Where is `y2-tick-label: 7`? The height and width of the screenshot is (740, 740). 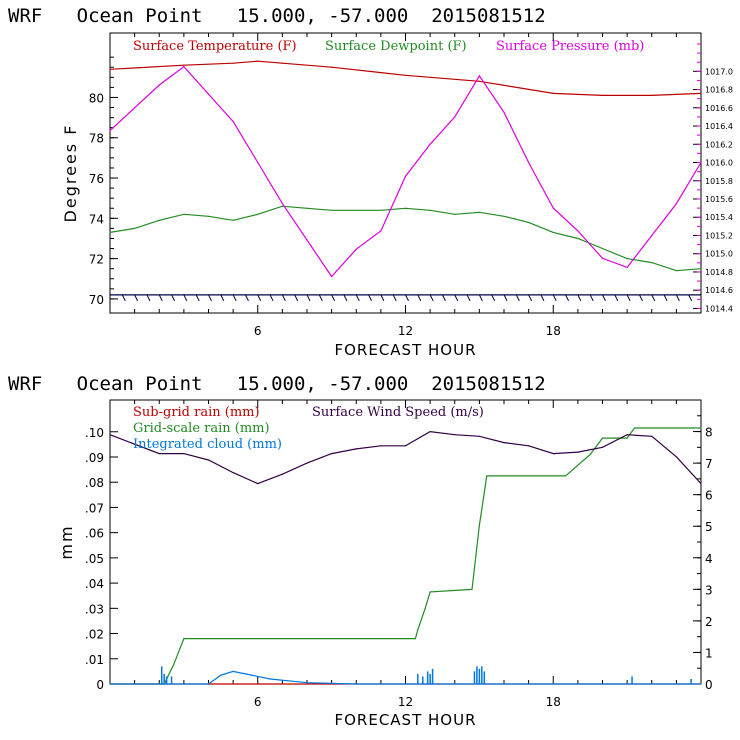
y2-tick-label: 7 is located at coordinates (709, 464).